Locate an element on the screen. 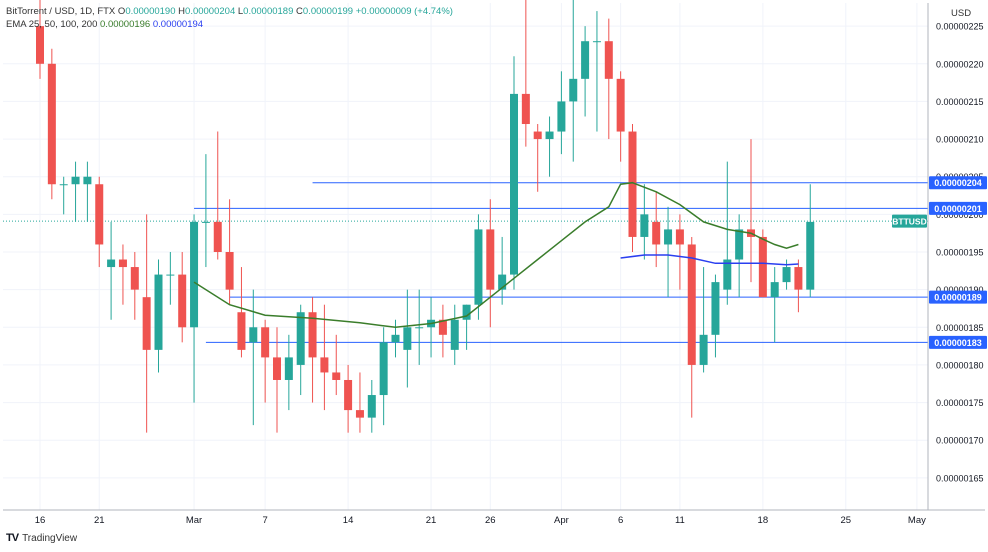 The image size is (988, 552). tradingview-brand: TradingView is located at coordinates (50, 538).